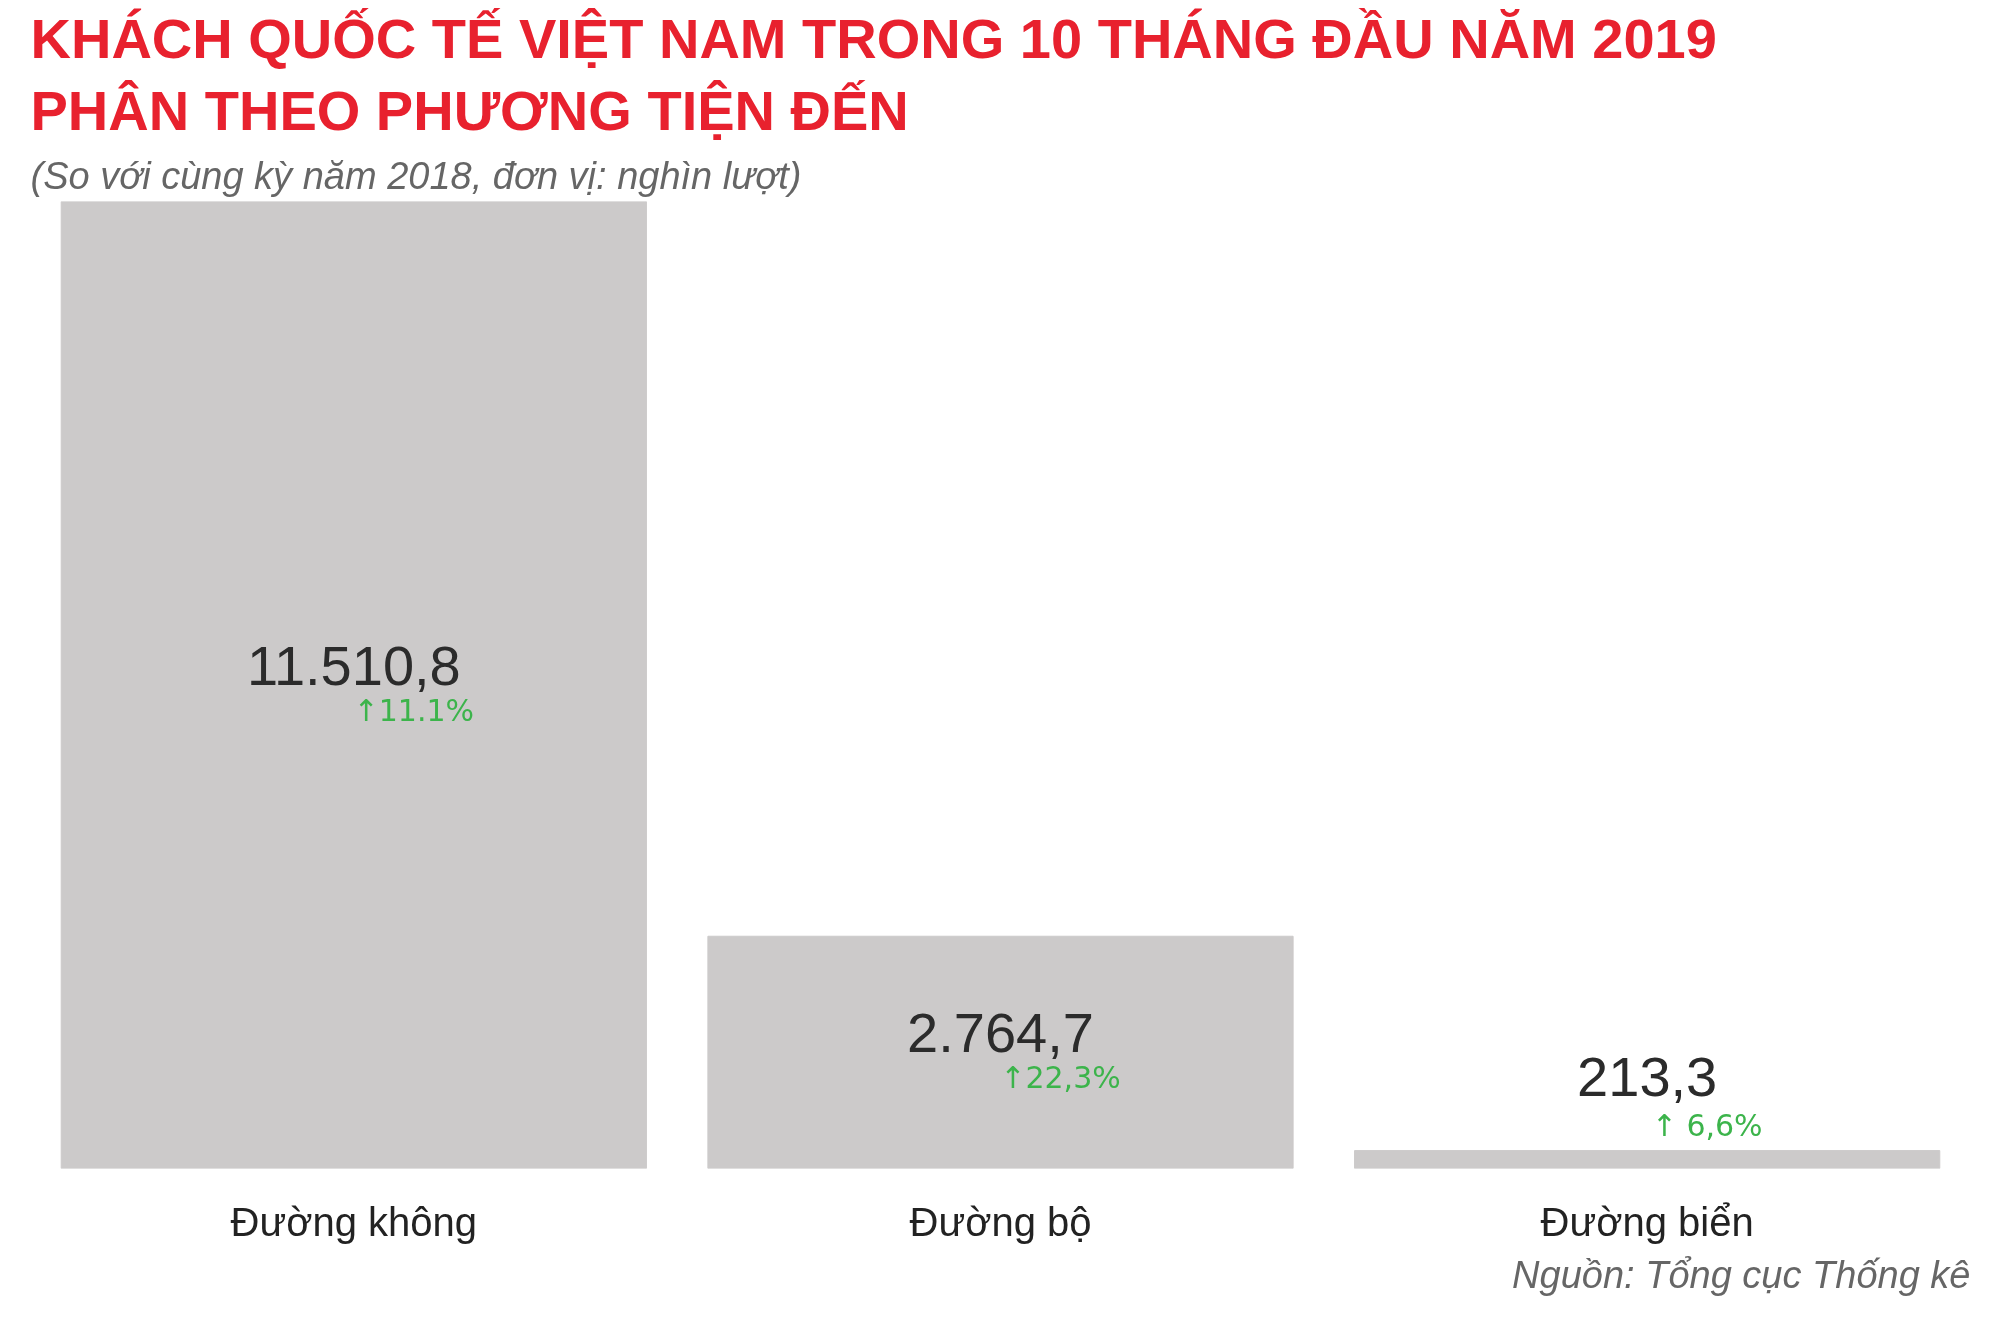 The width and height of the screenshot is (2000, 1343). I want to click on x-tick-label: Đường biển, so click(1647, 1221).